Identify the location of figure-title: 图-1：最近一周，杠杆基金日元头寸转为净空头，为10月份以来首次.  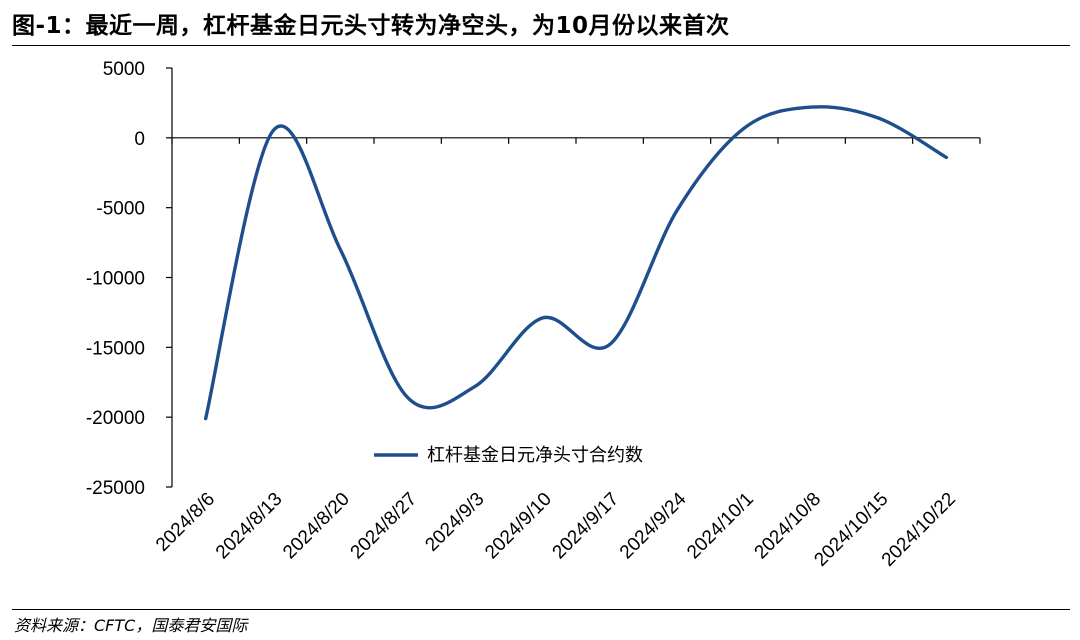
(371, 26).